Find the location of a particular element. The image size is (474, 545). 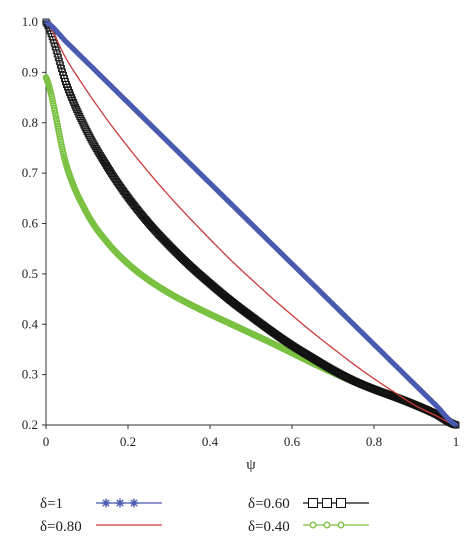

legend-label: δ=1 is located at coordinates (51, 504).